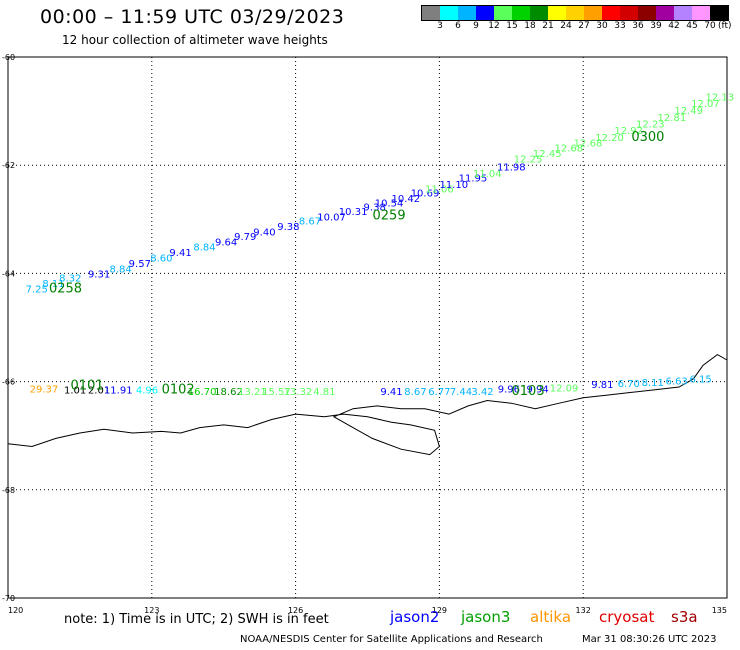  What do you see at coordinates (226, 242) in the screenshot?
I see `wave-height-label: 9.64` at bounding box center [226, 242].